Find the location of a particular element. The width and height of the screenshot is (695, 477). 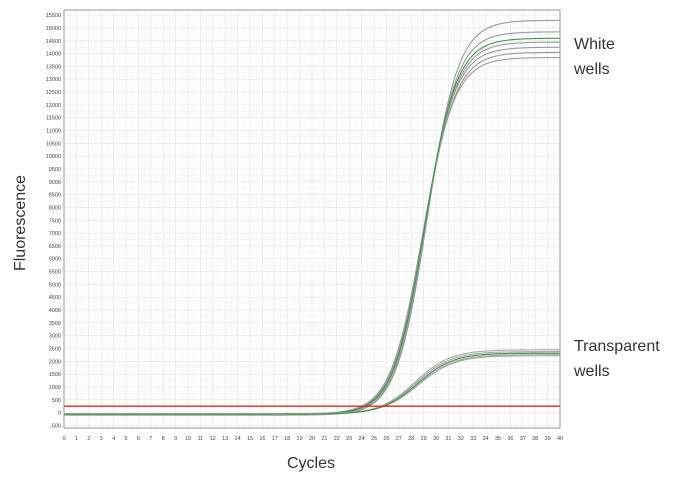

y-tick-label: 7500 is located at coordinates (55, 221).